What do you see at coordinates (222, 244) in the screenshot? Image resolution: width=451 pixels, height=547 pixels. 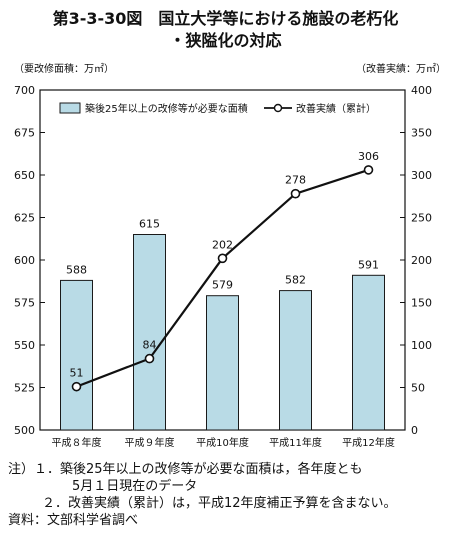 I see `line-value-label: 202` at bounding box center [222, 244].